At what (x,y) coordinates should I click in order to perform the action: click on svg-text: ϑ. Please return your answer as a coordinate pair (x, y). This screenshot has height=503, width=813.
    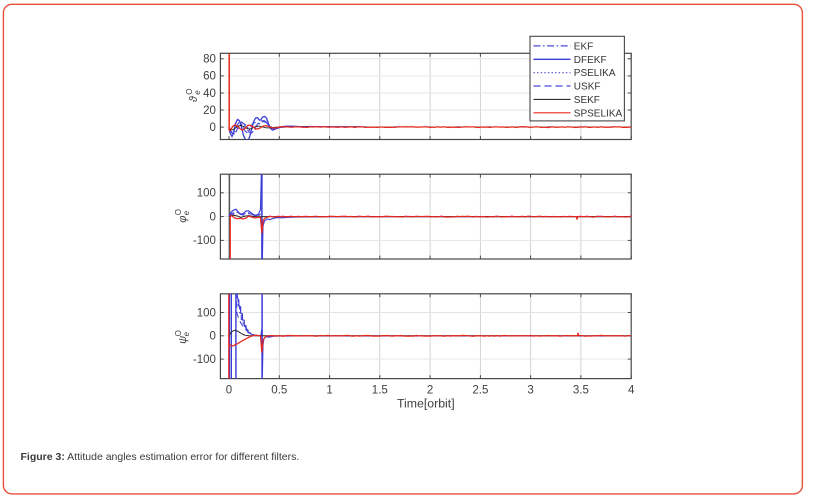
    Looking at the image, I should click on (194, 98).